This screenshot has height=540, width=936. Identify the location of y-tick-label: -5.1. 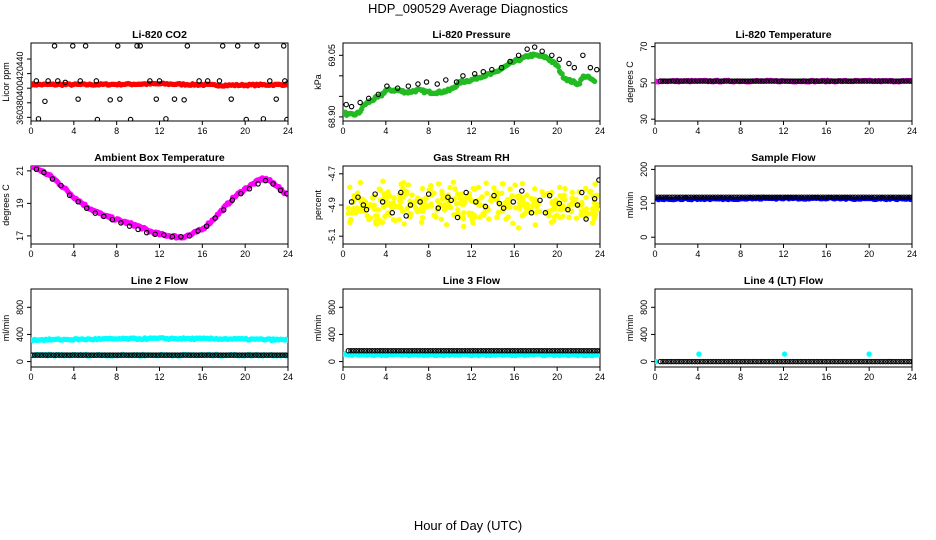
(332, 236).